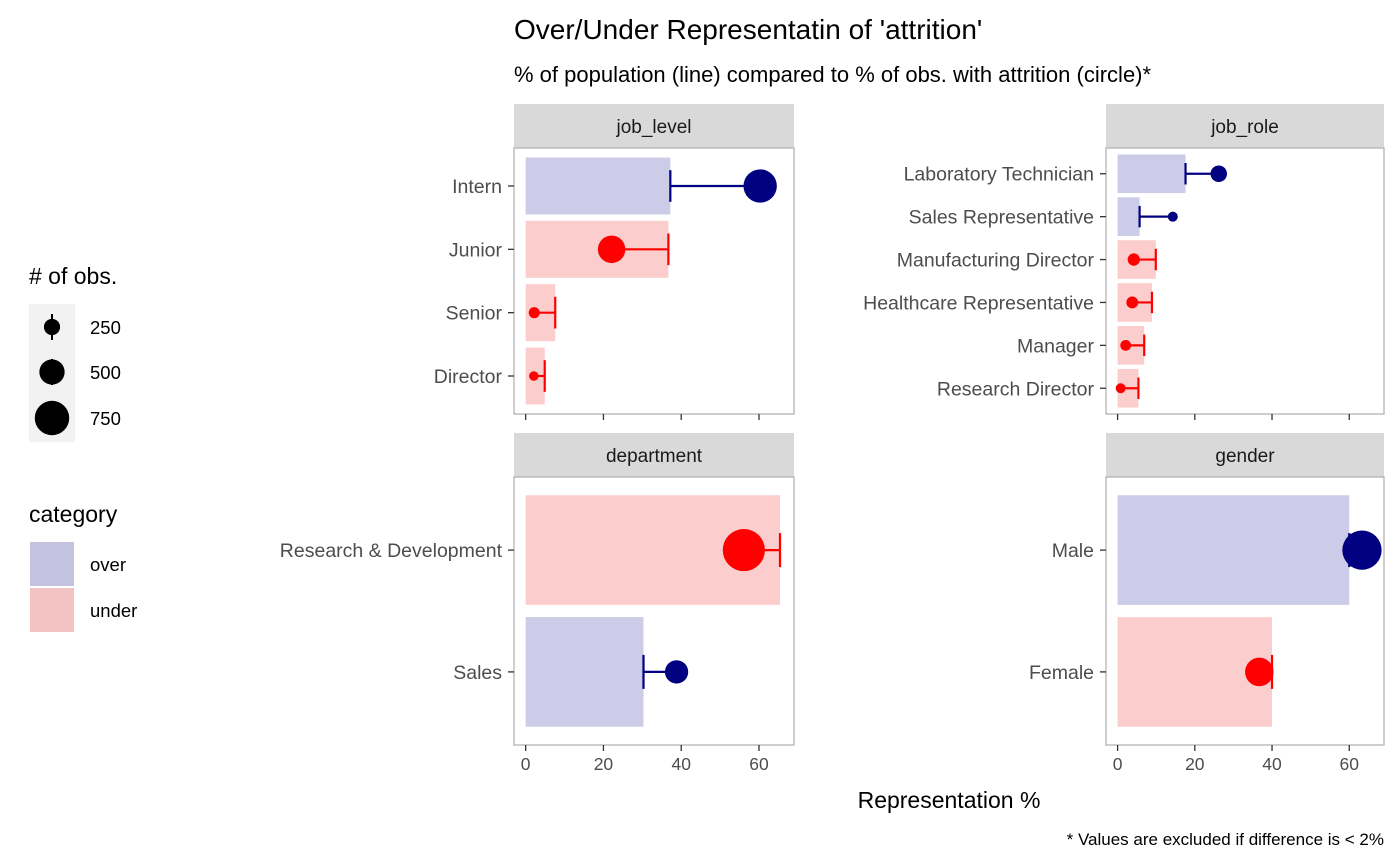 Image resolution: width=1400 pixels, height=866 pixels. I want to click on bar-sales-representative, so click(1128, 216).